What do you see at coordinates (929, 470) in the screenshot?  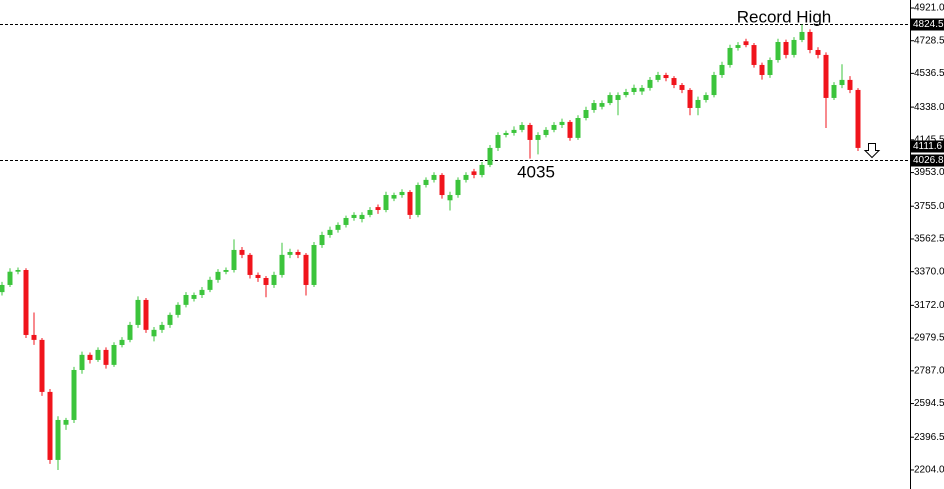 I see `y-tick-label: 2204.0` at bounding box center [929, 470].